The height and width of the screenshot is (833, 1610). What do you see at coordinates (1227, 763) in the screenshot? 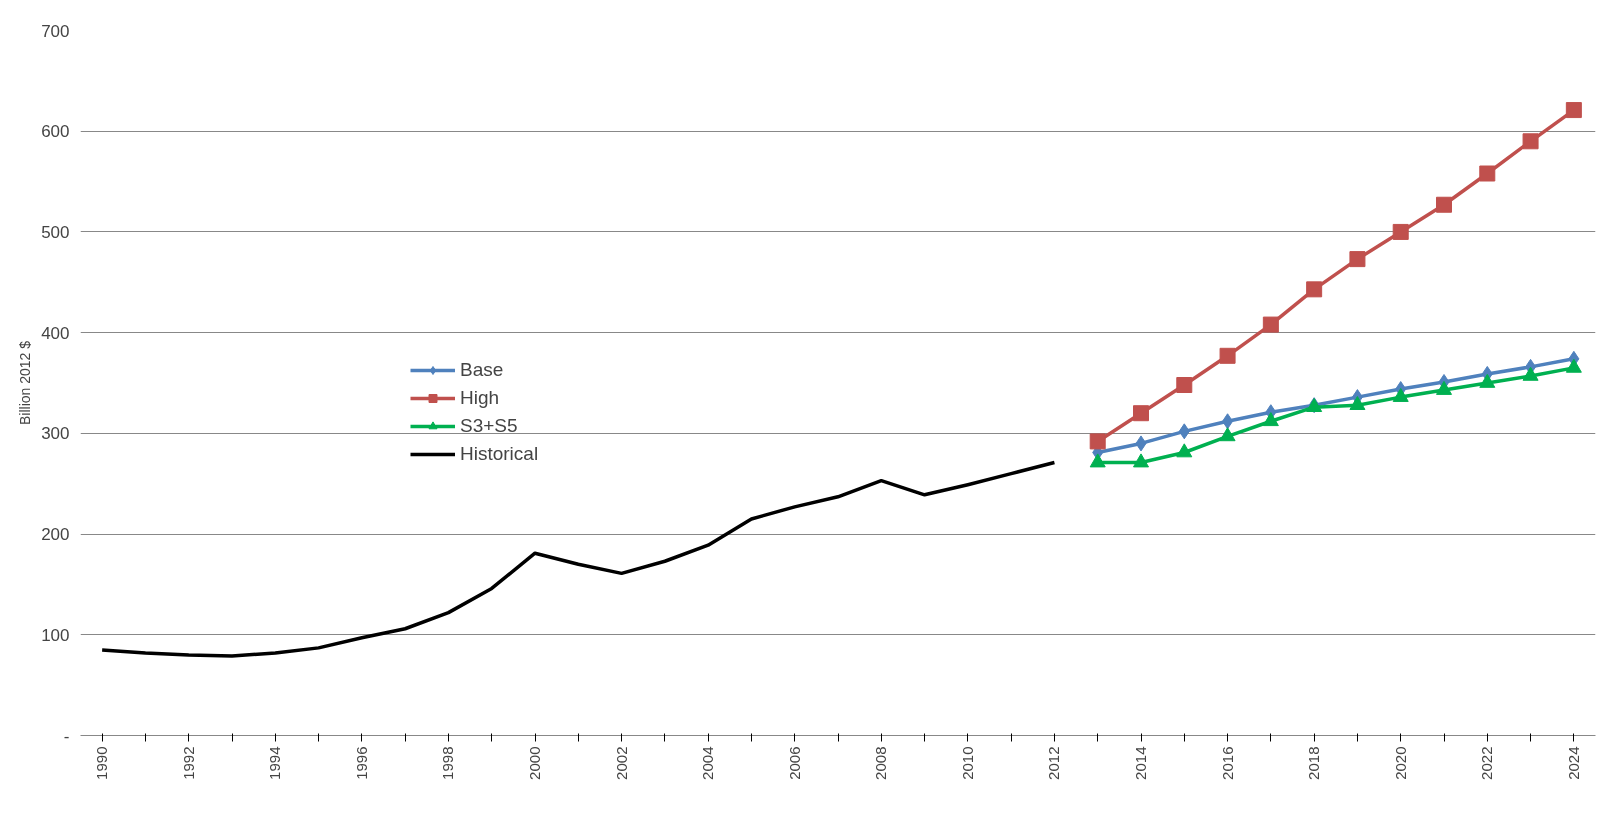
I see `x-tick-label: 2016` at bounding box center [1227, 763].